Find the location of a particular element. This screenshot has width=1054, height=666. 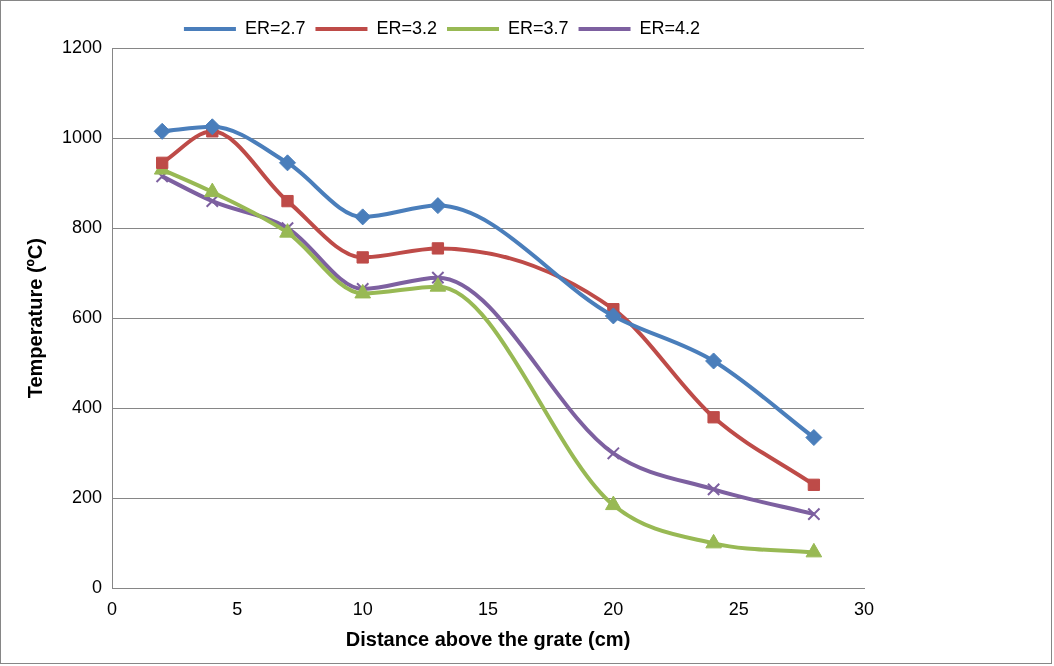

y-tick-label: 0 is located at coordinates (97, 587).